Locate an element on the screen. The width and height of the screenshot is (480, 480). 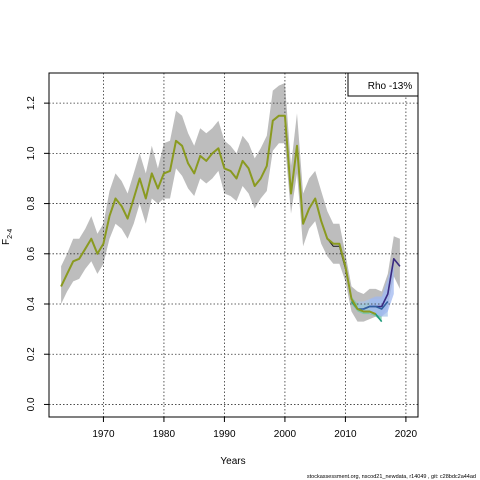
x-tick-label: 1970 is located at coordinates (103, 434).